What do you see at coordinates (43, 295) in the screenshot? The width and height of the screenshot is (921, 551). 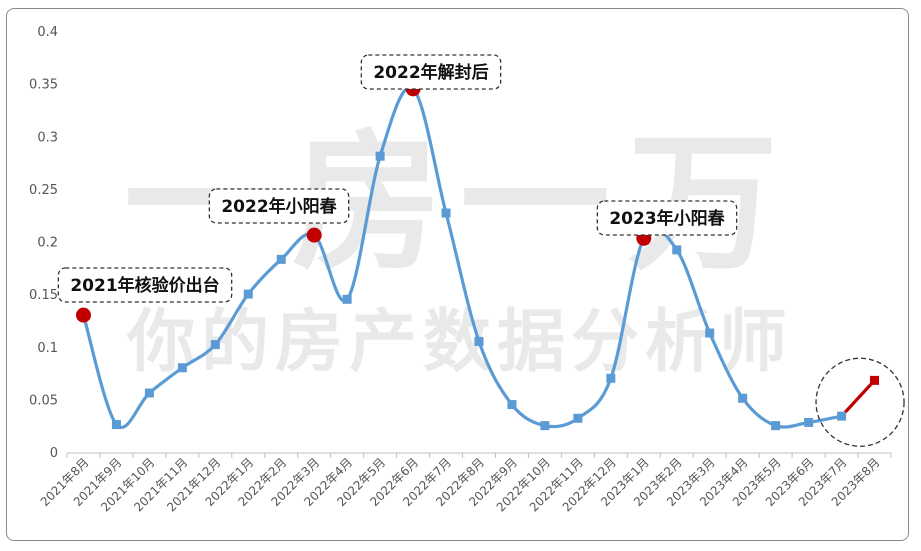 I see `y-tick-label: 0.15` at bounding box center [43, 295].